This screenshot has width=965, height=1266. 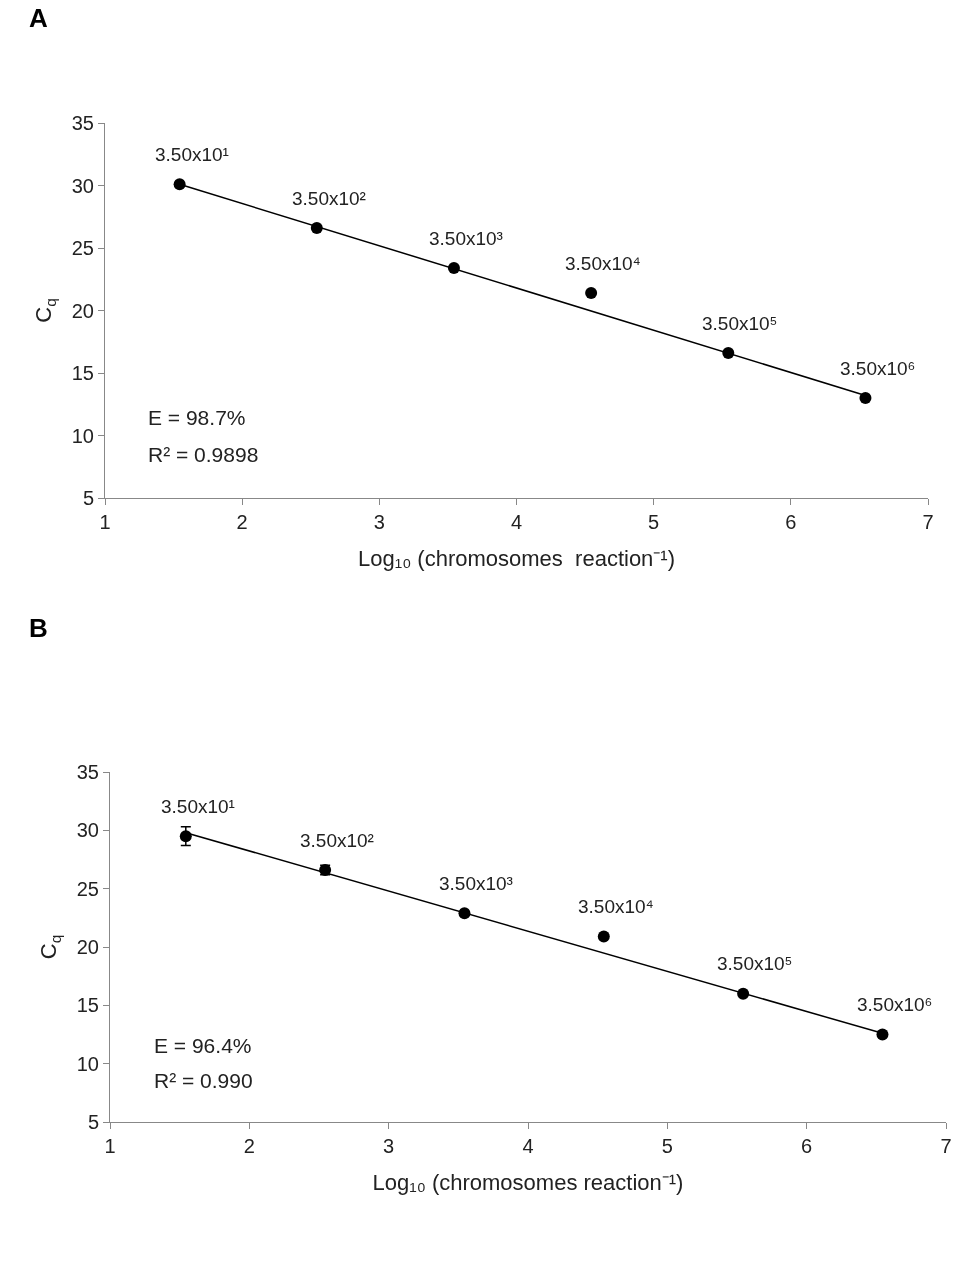 What do you see at coordinates (38, 628) in the screenshot?
I see `chart-title: B` at bounding box center [38, 628].